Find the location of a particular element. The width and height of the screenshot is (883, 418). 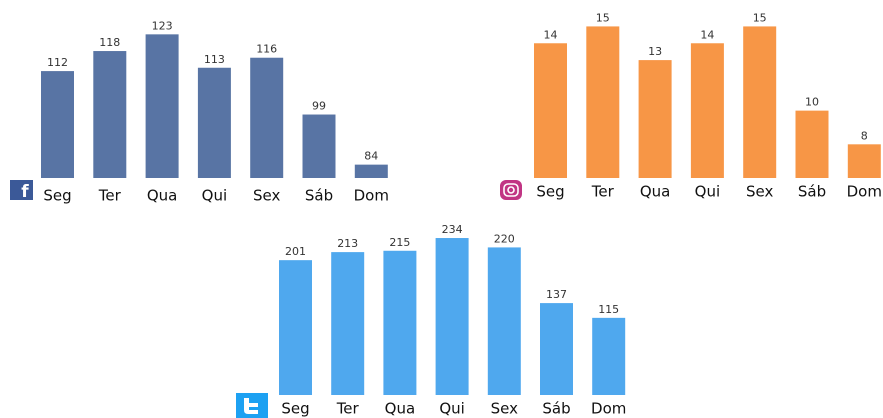

value-label: 13 is located at coordinates (655, 51).